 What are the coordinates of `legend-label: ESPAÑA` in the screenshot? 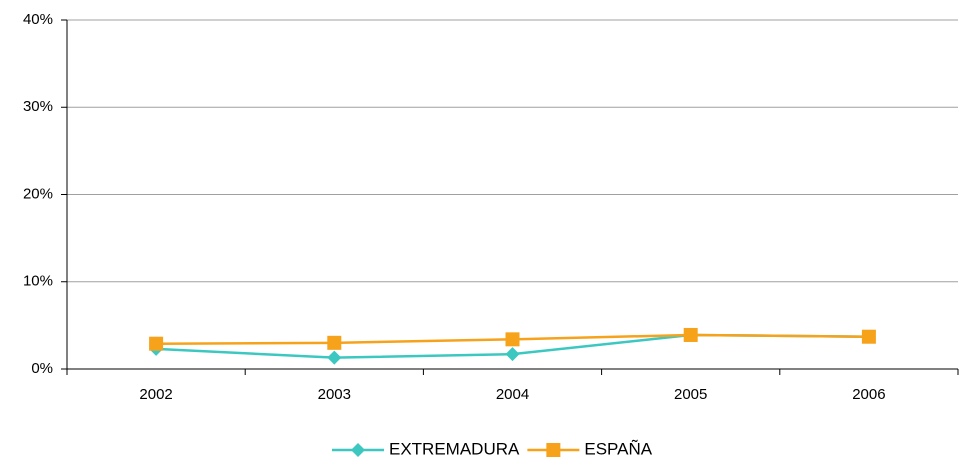 It's located at (618, 448).